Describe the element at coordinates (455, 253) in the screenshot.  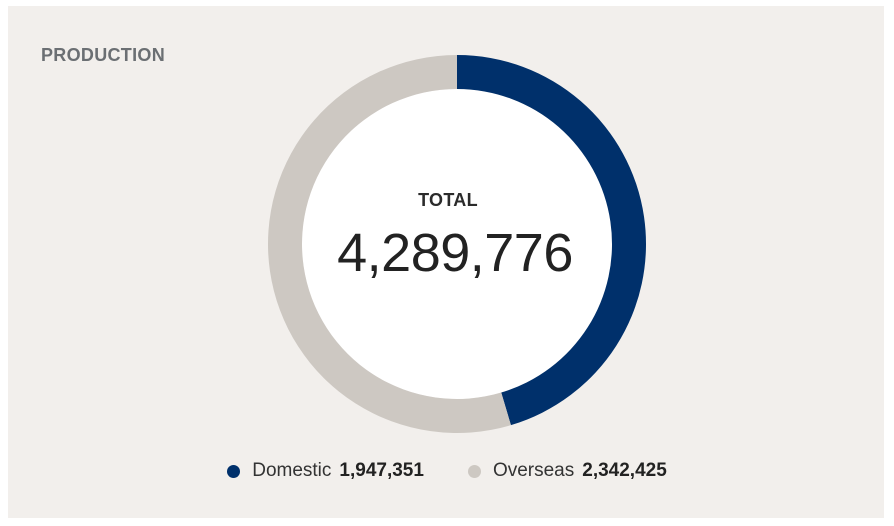
I see `total-value: 4,289,776` at that location.